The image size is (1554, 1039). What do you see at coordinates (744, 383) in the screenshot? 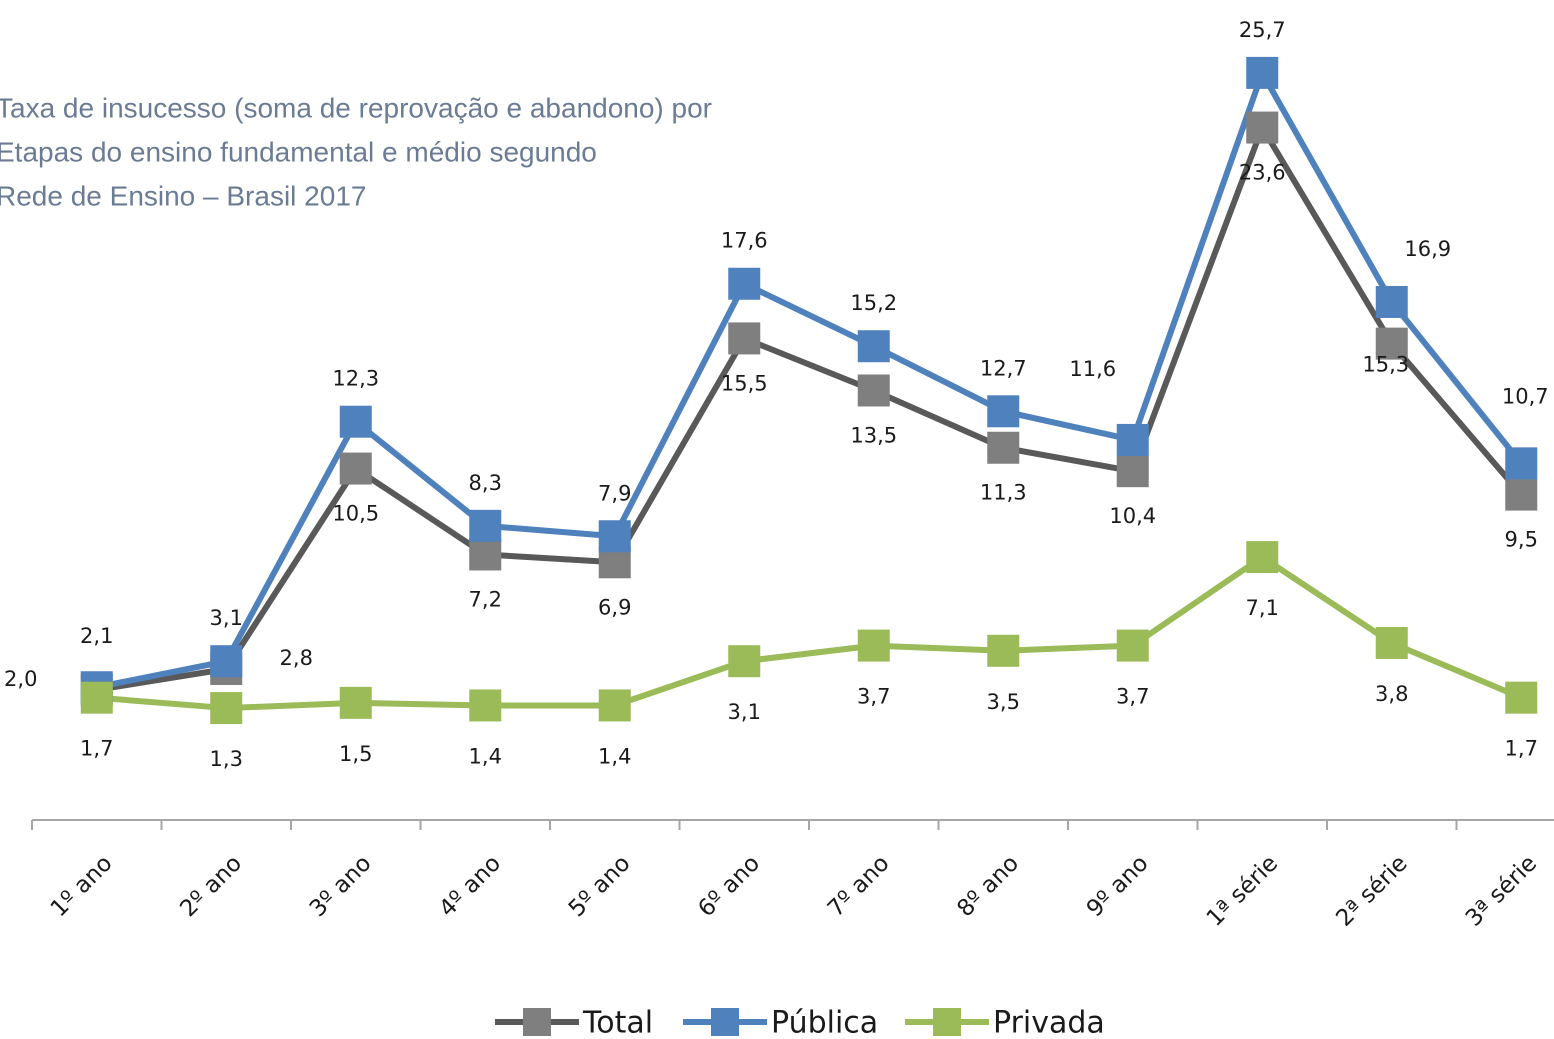
I see `data-label: 15,5` at bounding box center [744, 383].